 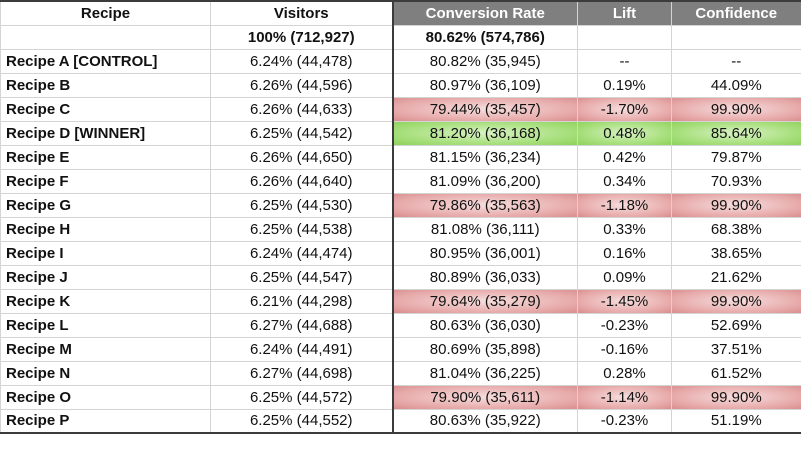 I want to click on totals-visitors-cell: 100% (712,927), so click(x=301, y=37).